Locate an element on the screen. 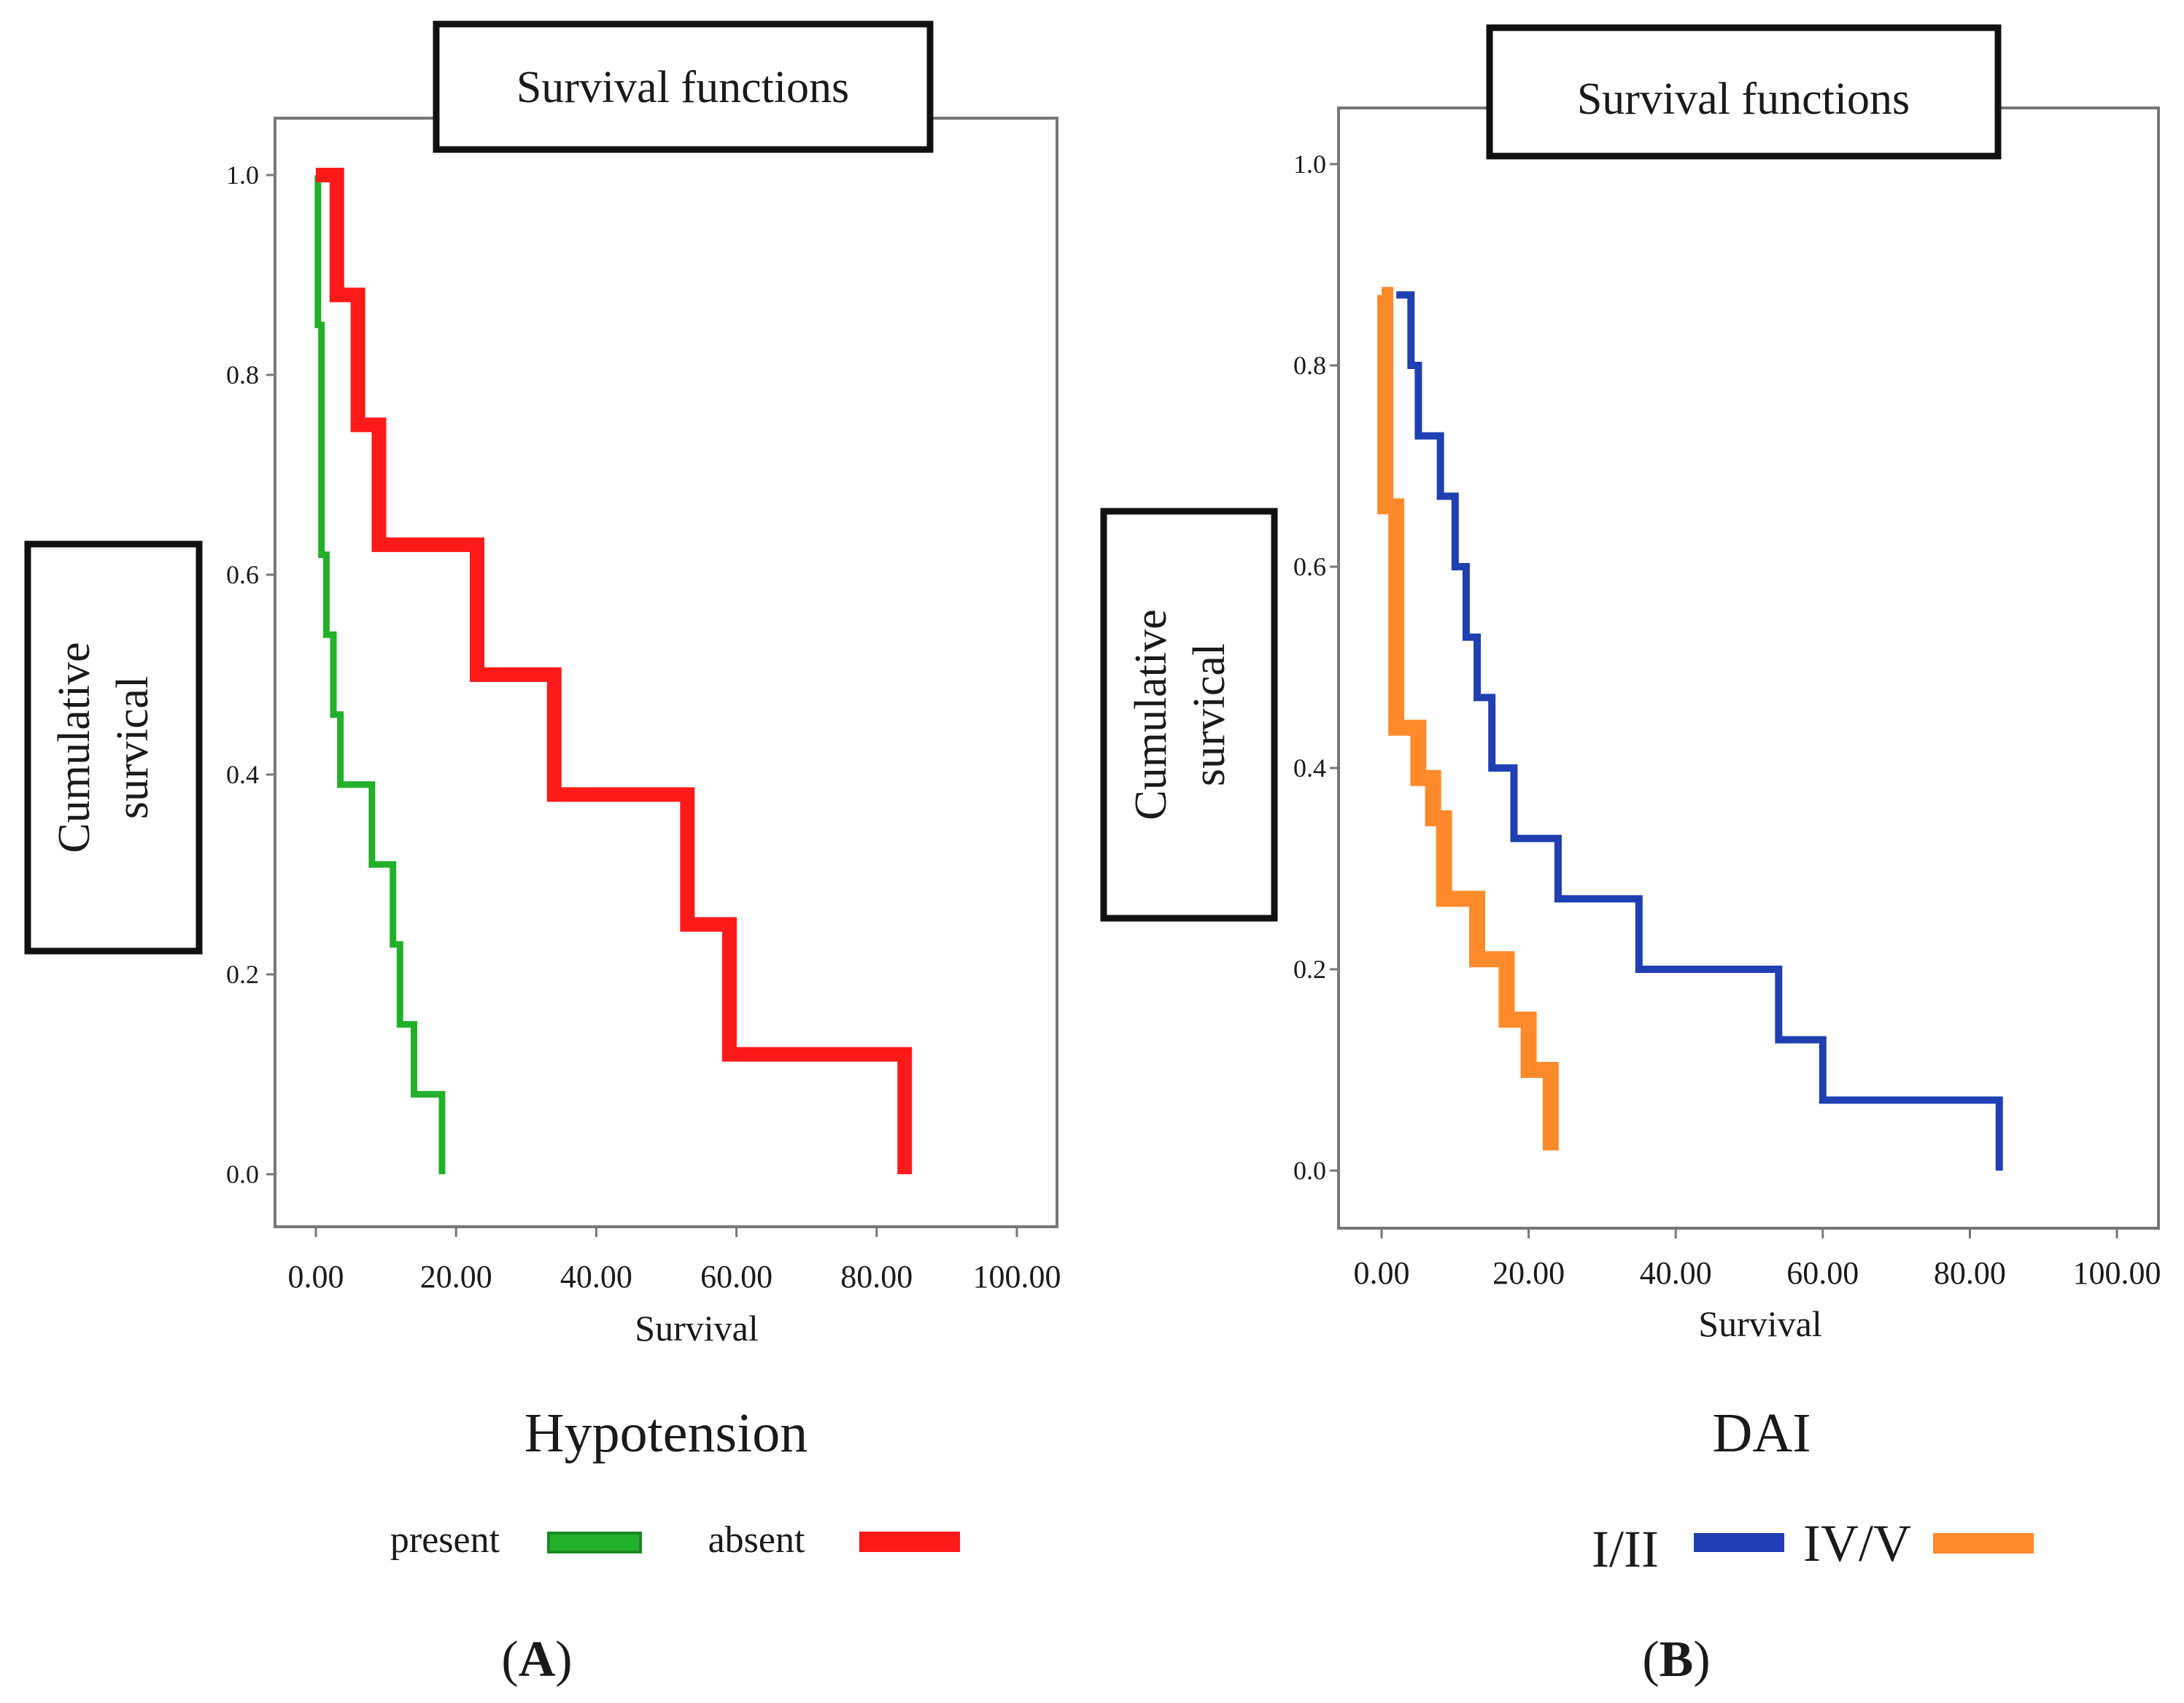 This screenshot has width=2184, height=1703. title-box-b is located at coordinates (1744, 92).